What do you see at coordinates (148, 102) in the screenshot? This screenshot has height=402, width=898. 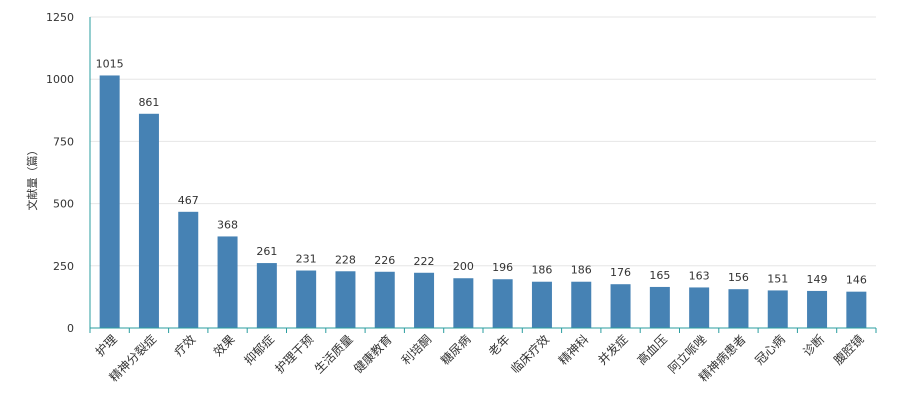 I see `data-label: 861` at bounding box center [148, 102].